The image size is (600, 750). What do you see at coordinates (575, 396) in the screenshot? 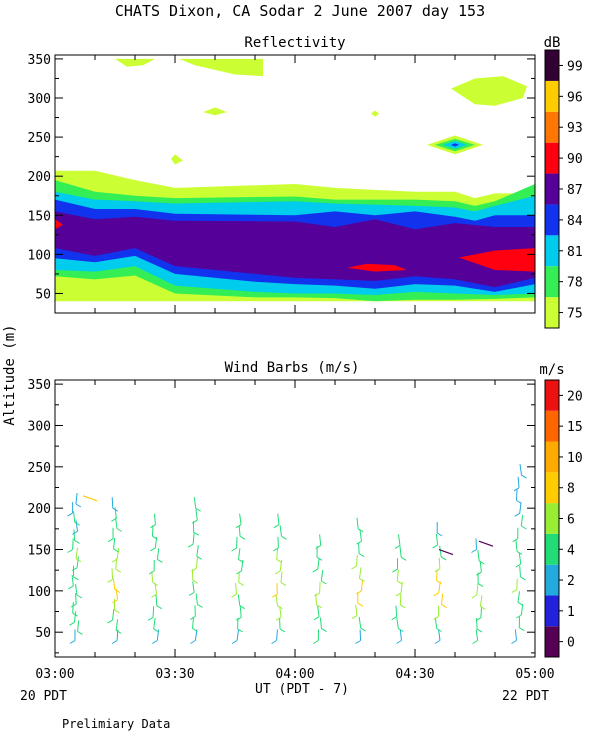
I see `wind-colorbar-label: 20` at bounding box center [575, 396].